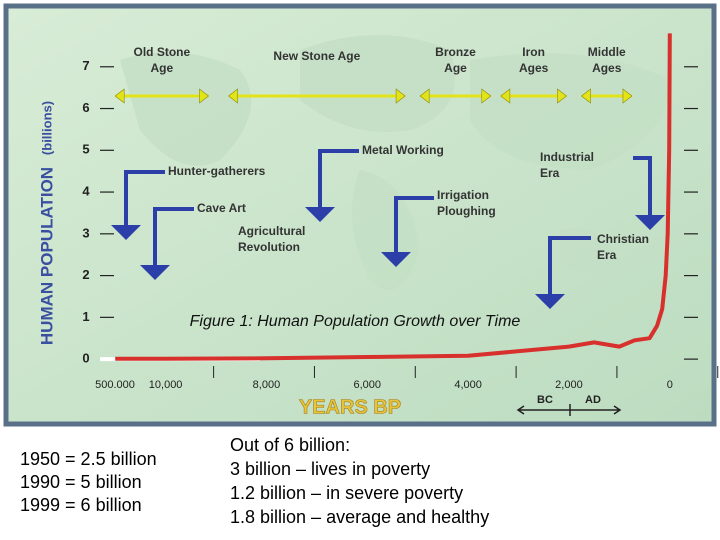 The height and width of the screenshot is (540, 720). What do you see at coordinates (350, 407) in the screenshot?
I see `x-axis-label: YEARS BP` at bounding box center [350, 407].